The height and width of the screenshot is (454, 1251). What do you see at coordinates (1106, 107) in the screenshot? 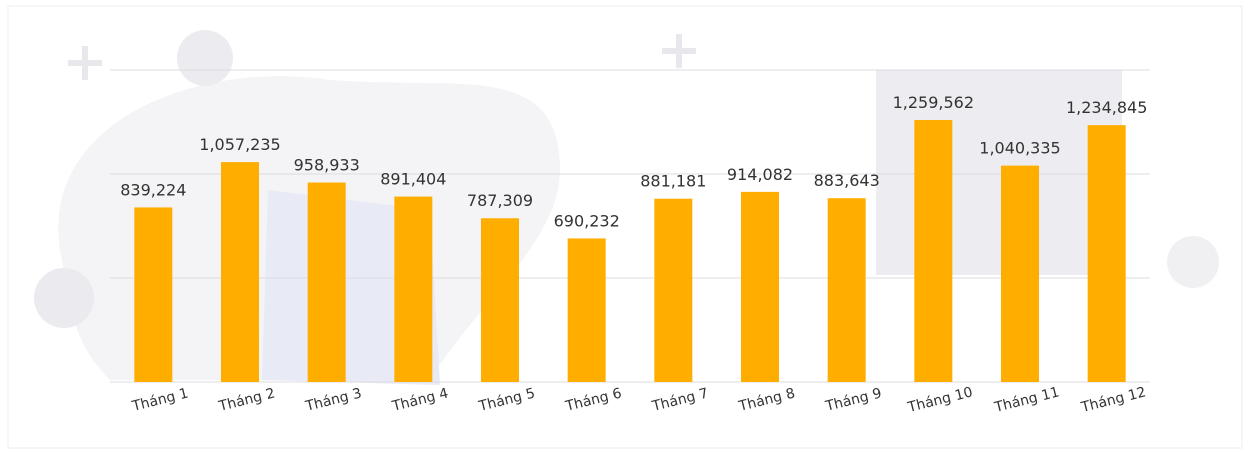
I see `value-label: 1,234,845` at bounding box center [1106, 107].